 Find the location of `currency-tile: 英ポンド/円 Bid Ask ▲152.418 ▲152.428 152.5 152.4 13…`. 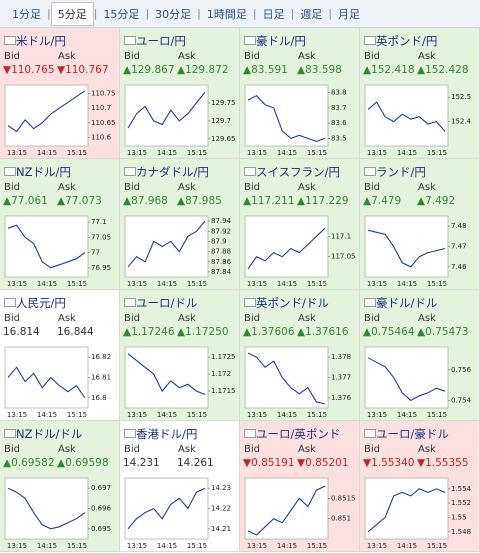

currency-tile: 英ポンド/円 Bid Ask ▲152.418 ▲152.428 152.5 152.4 13… is located at coordinates (420, 93).